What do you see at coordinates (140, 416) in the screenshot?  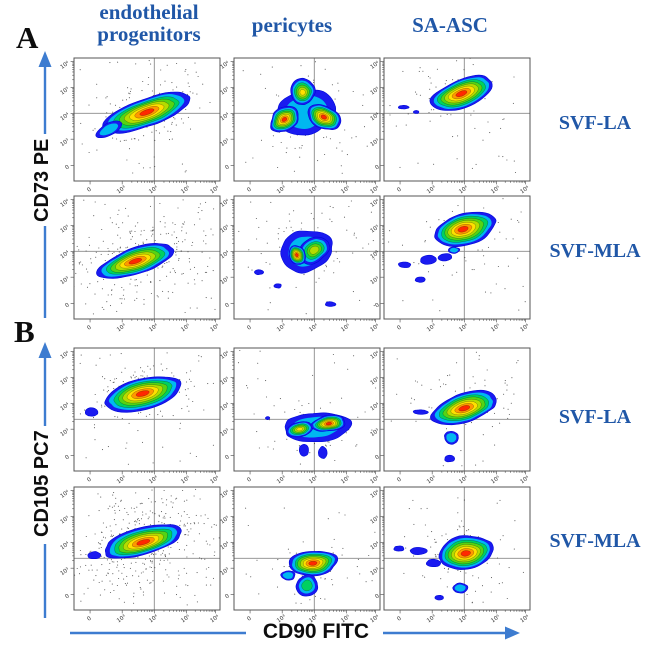 I see `plot-B-SVF-LA-endothelial-progenitors: 0 10³ 10⁴ 10⁵ 10⁶ 10⁶ 10⁵ 10⁴ 10³ 0` at bounding box center [140, 416].